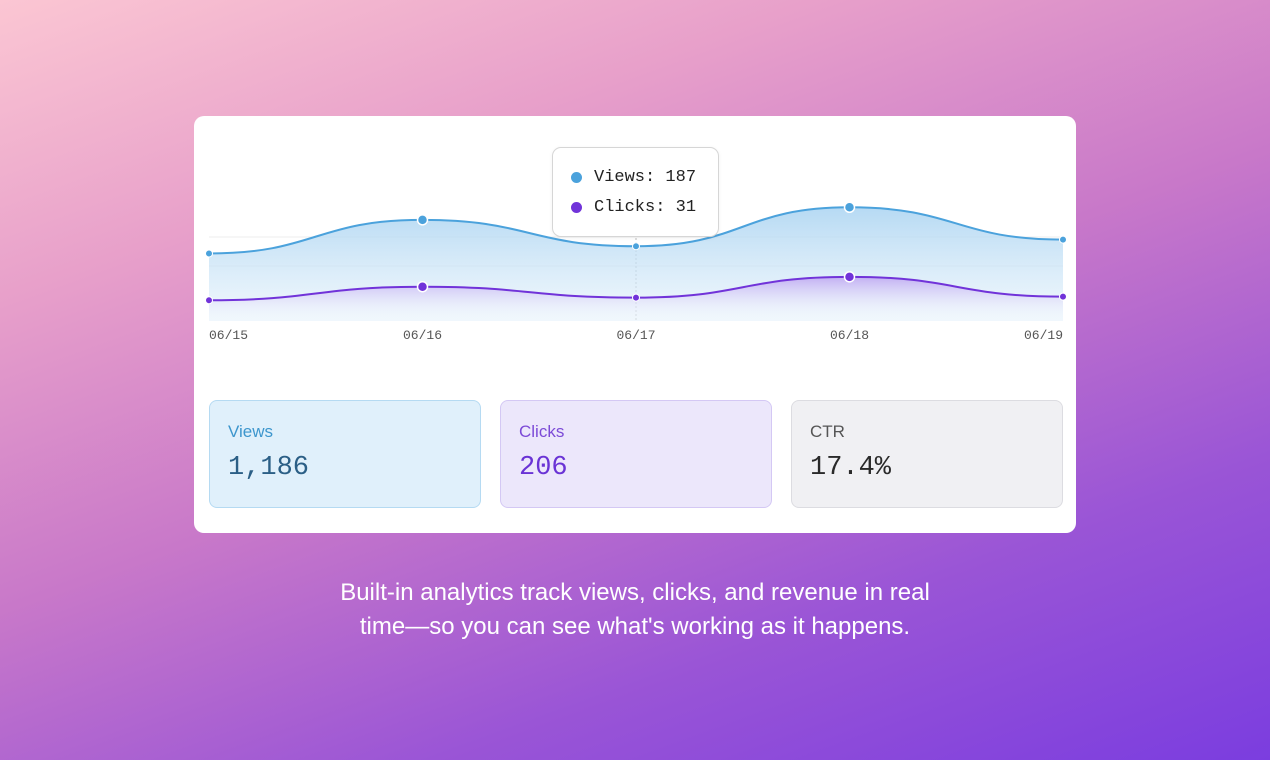  Describe the element at coordinates (849, 207) in the screenshot. I see `views-point-06/18` at that location.